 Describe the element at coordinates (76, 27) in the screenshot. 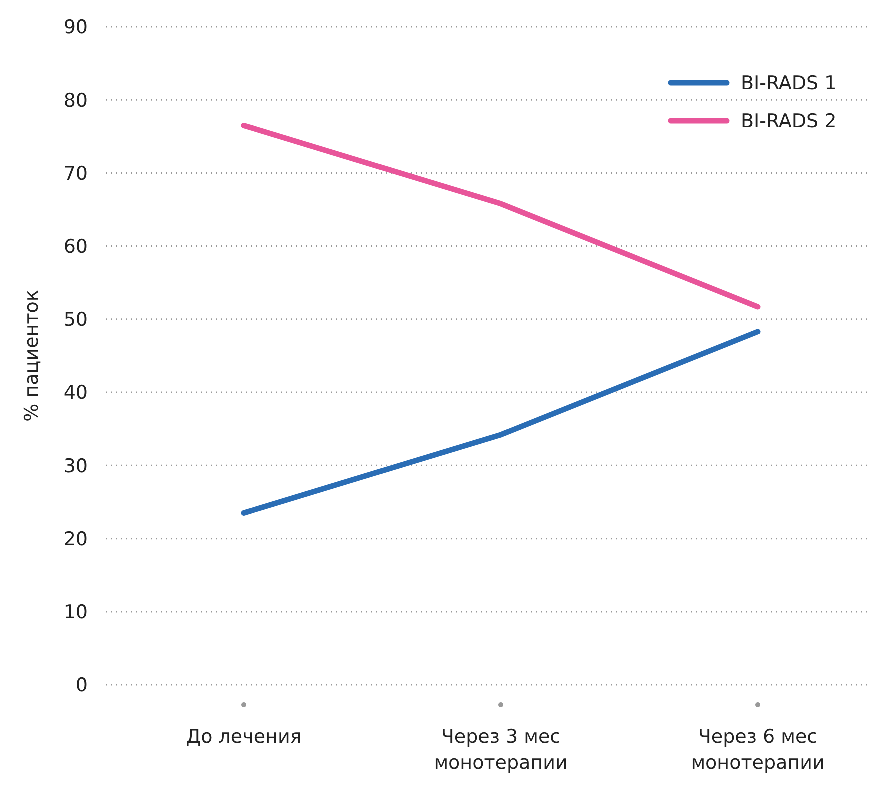

I see `y-tick-label: 90` at that location.